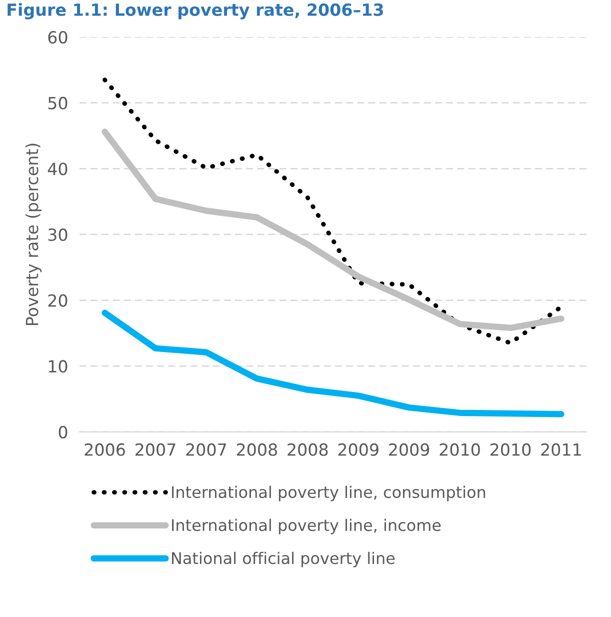 This screenshot has width=611, height=617. I want to click on y-tick-label: 0, so click(63, 432).